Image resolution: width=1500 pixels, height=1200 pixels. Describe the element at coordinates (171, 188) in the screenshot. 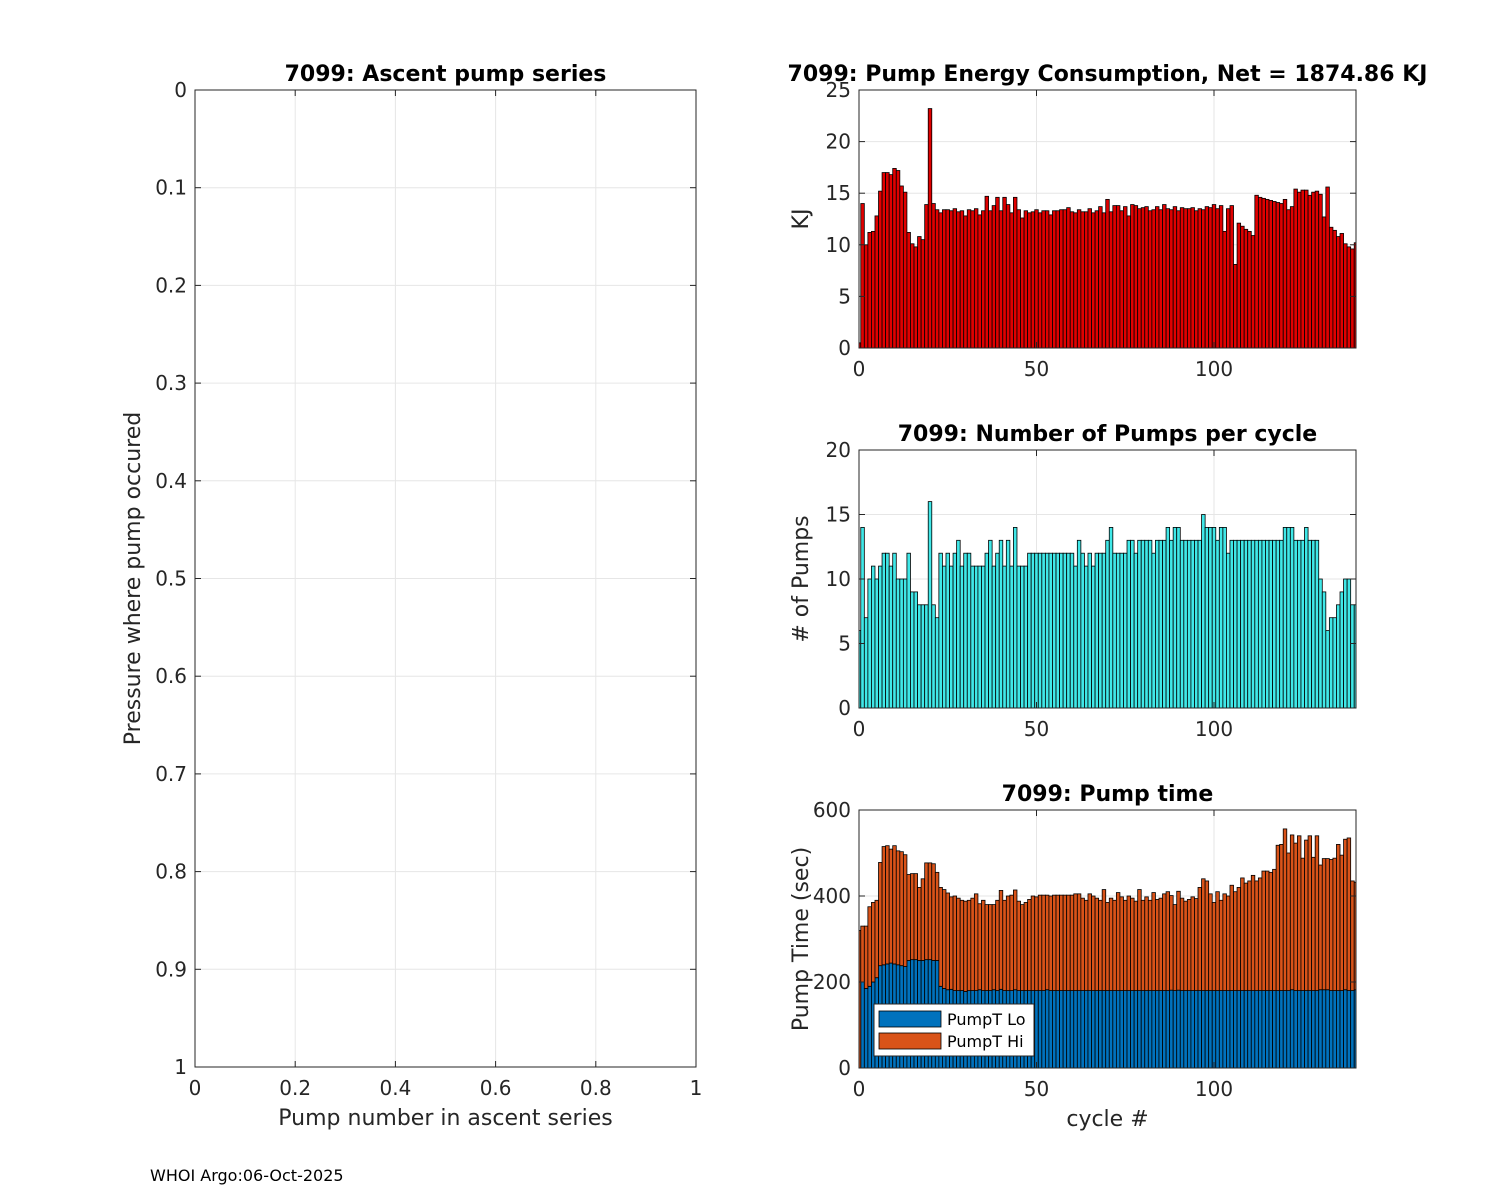

I see `y-tick-label: 0.1` at that location.